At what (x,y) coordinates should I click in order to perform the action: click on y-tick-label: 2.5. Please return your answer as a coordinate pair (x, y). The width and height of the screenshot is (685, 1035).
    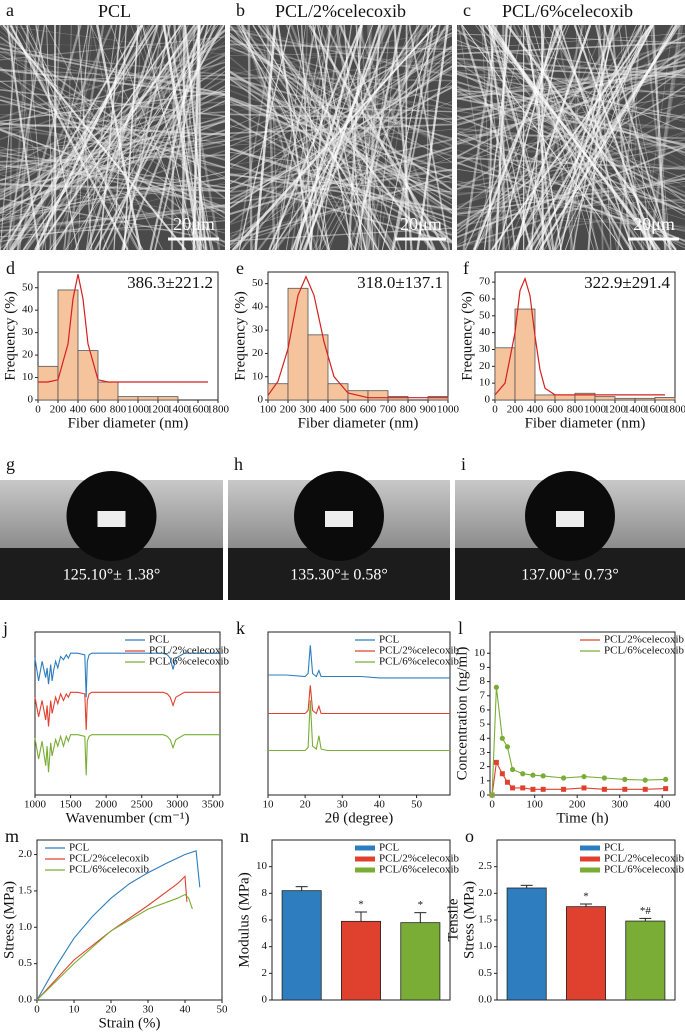
    Looking at the image, I should click on (485, 866).